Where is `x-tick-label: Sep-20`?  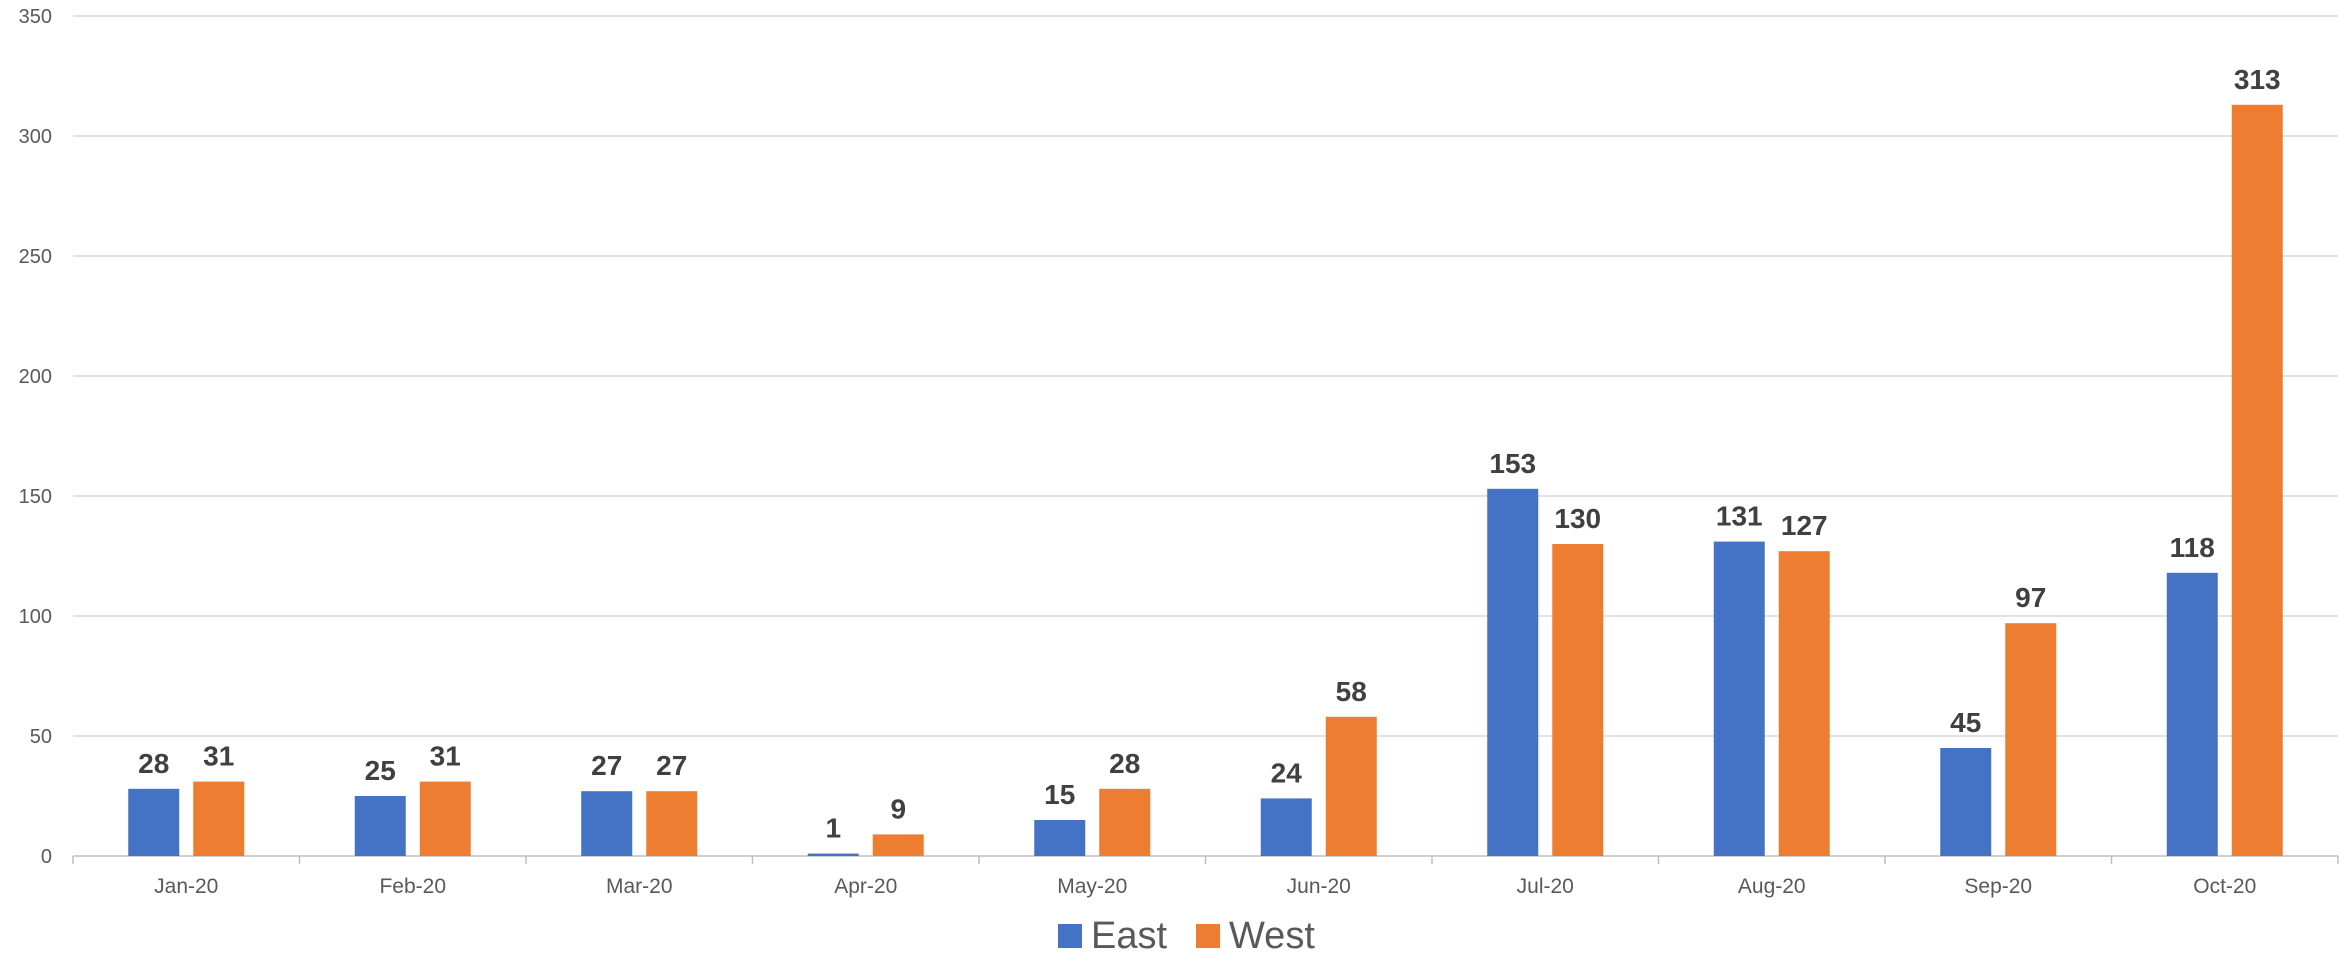 x-tick-label: Sep-20 is located at coordinates (1998, 886).